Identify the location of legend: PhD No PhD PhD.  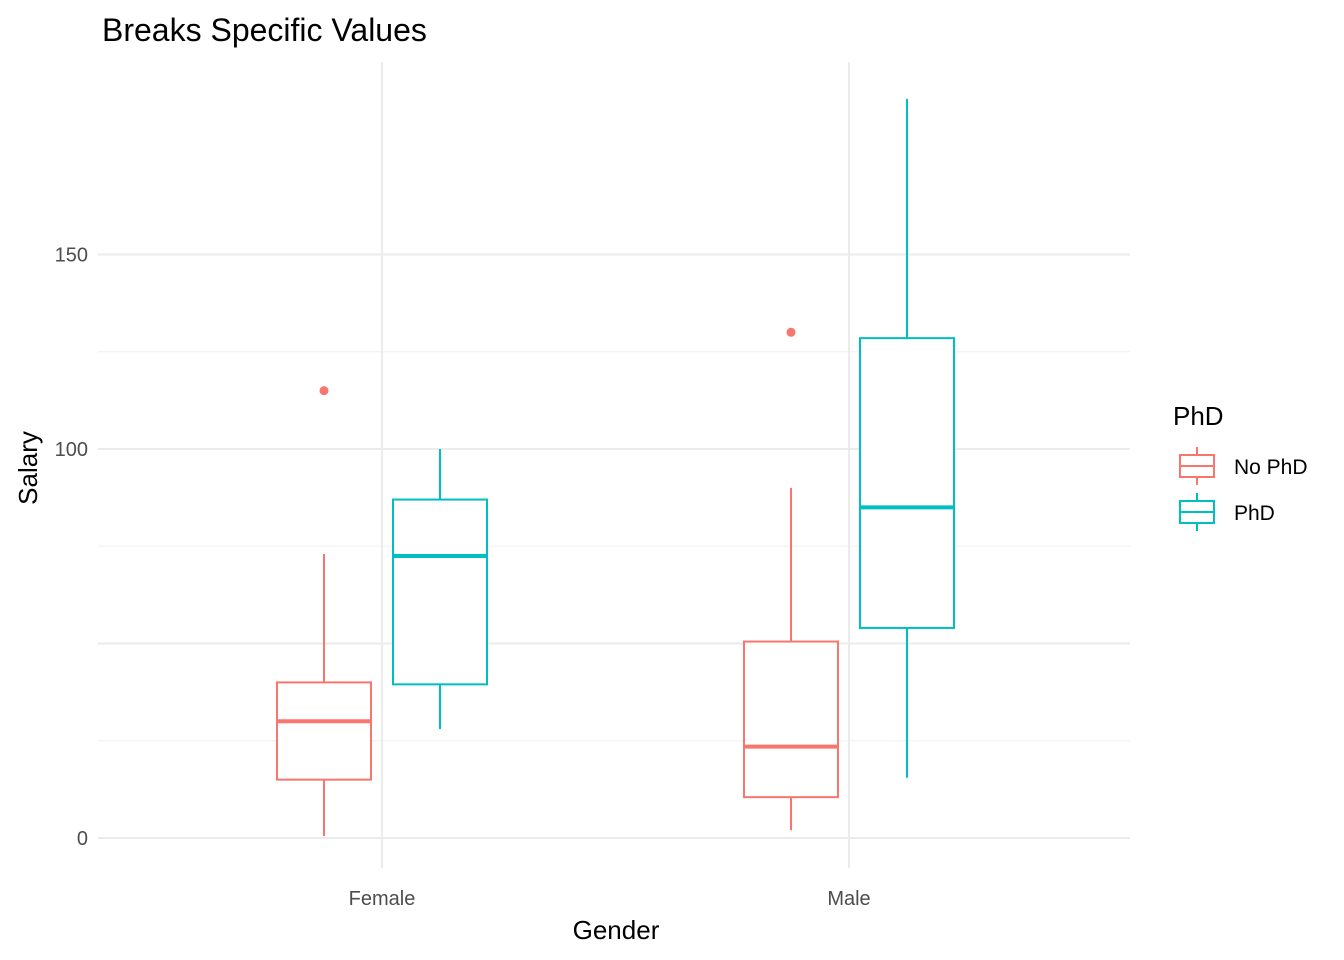
(1240, 466).